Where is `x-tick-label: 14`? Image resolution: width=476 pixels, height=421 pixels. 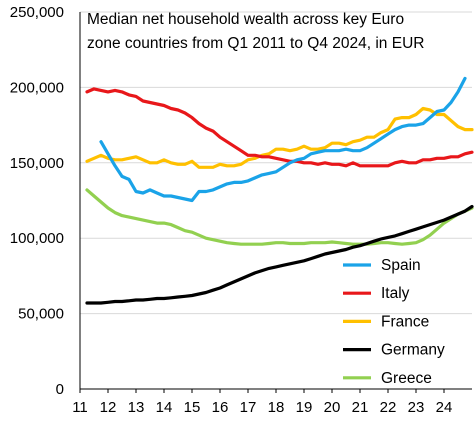 x-tick-label: 14 is located at coordinates (164, 407).